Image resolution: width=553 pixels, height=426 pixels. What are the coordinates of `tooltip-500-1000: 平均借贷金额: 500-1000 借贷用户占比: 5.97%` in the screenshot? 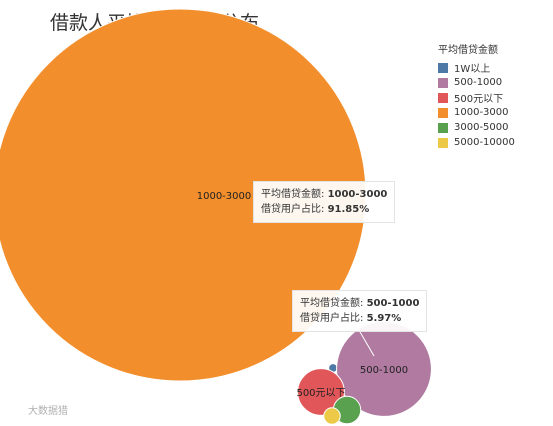 It's located at (360, 311).